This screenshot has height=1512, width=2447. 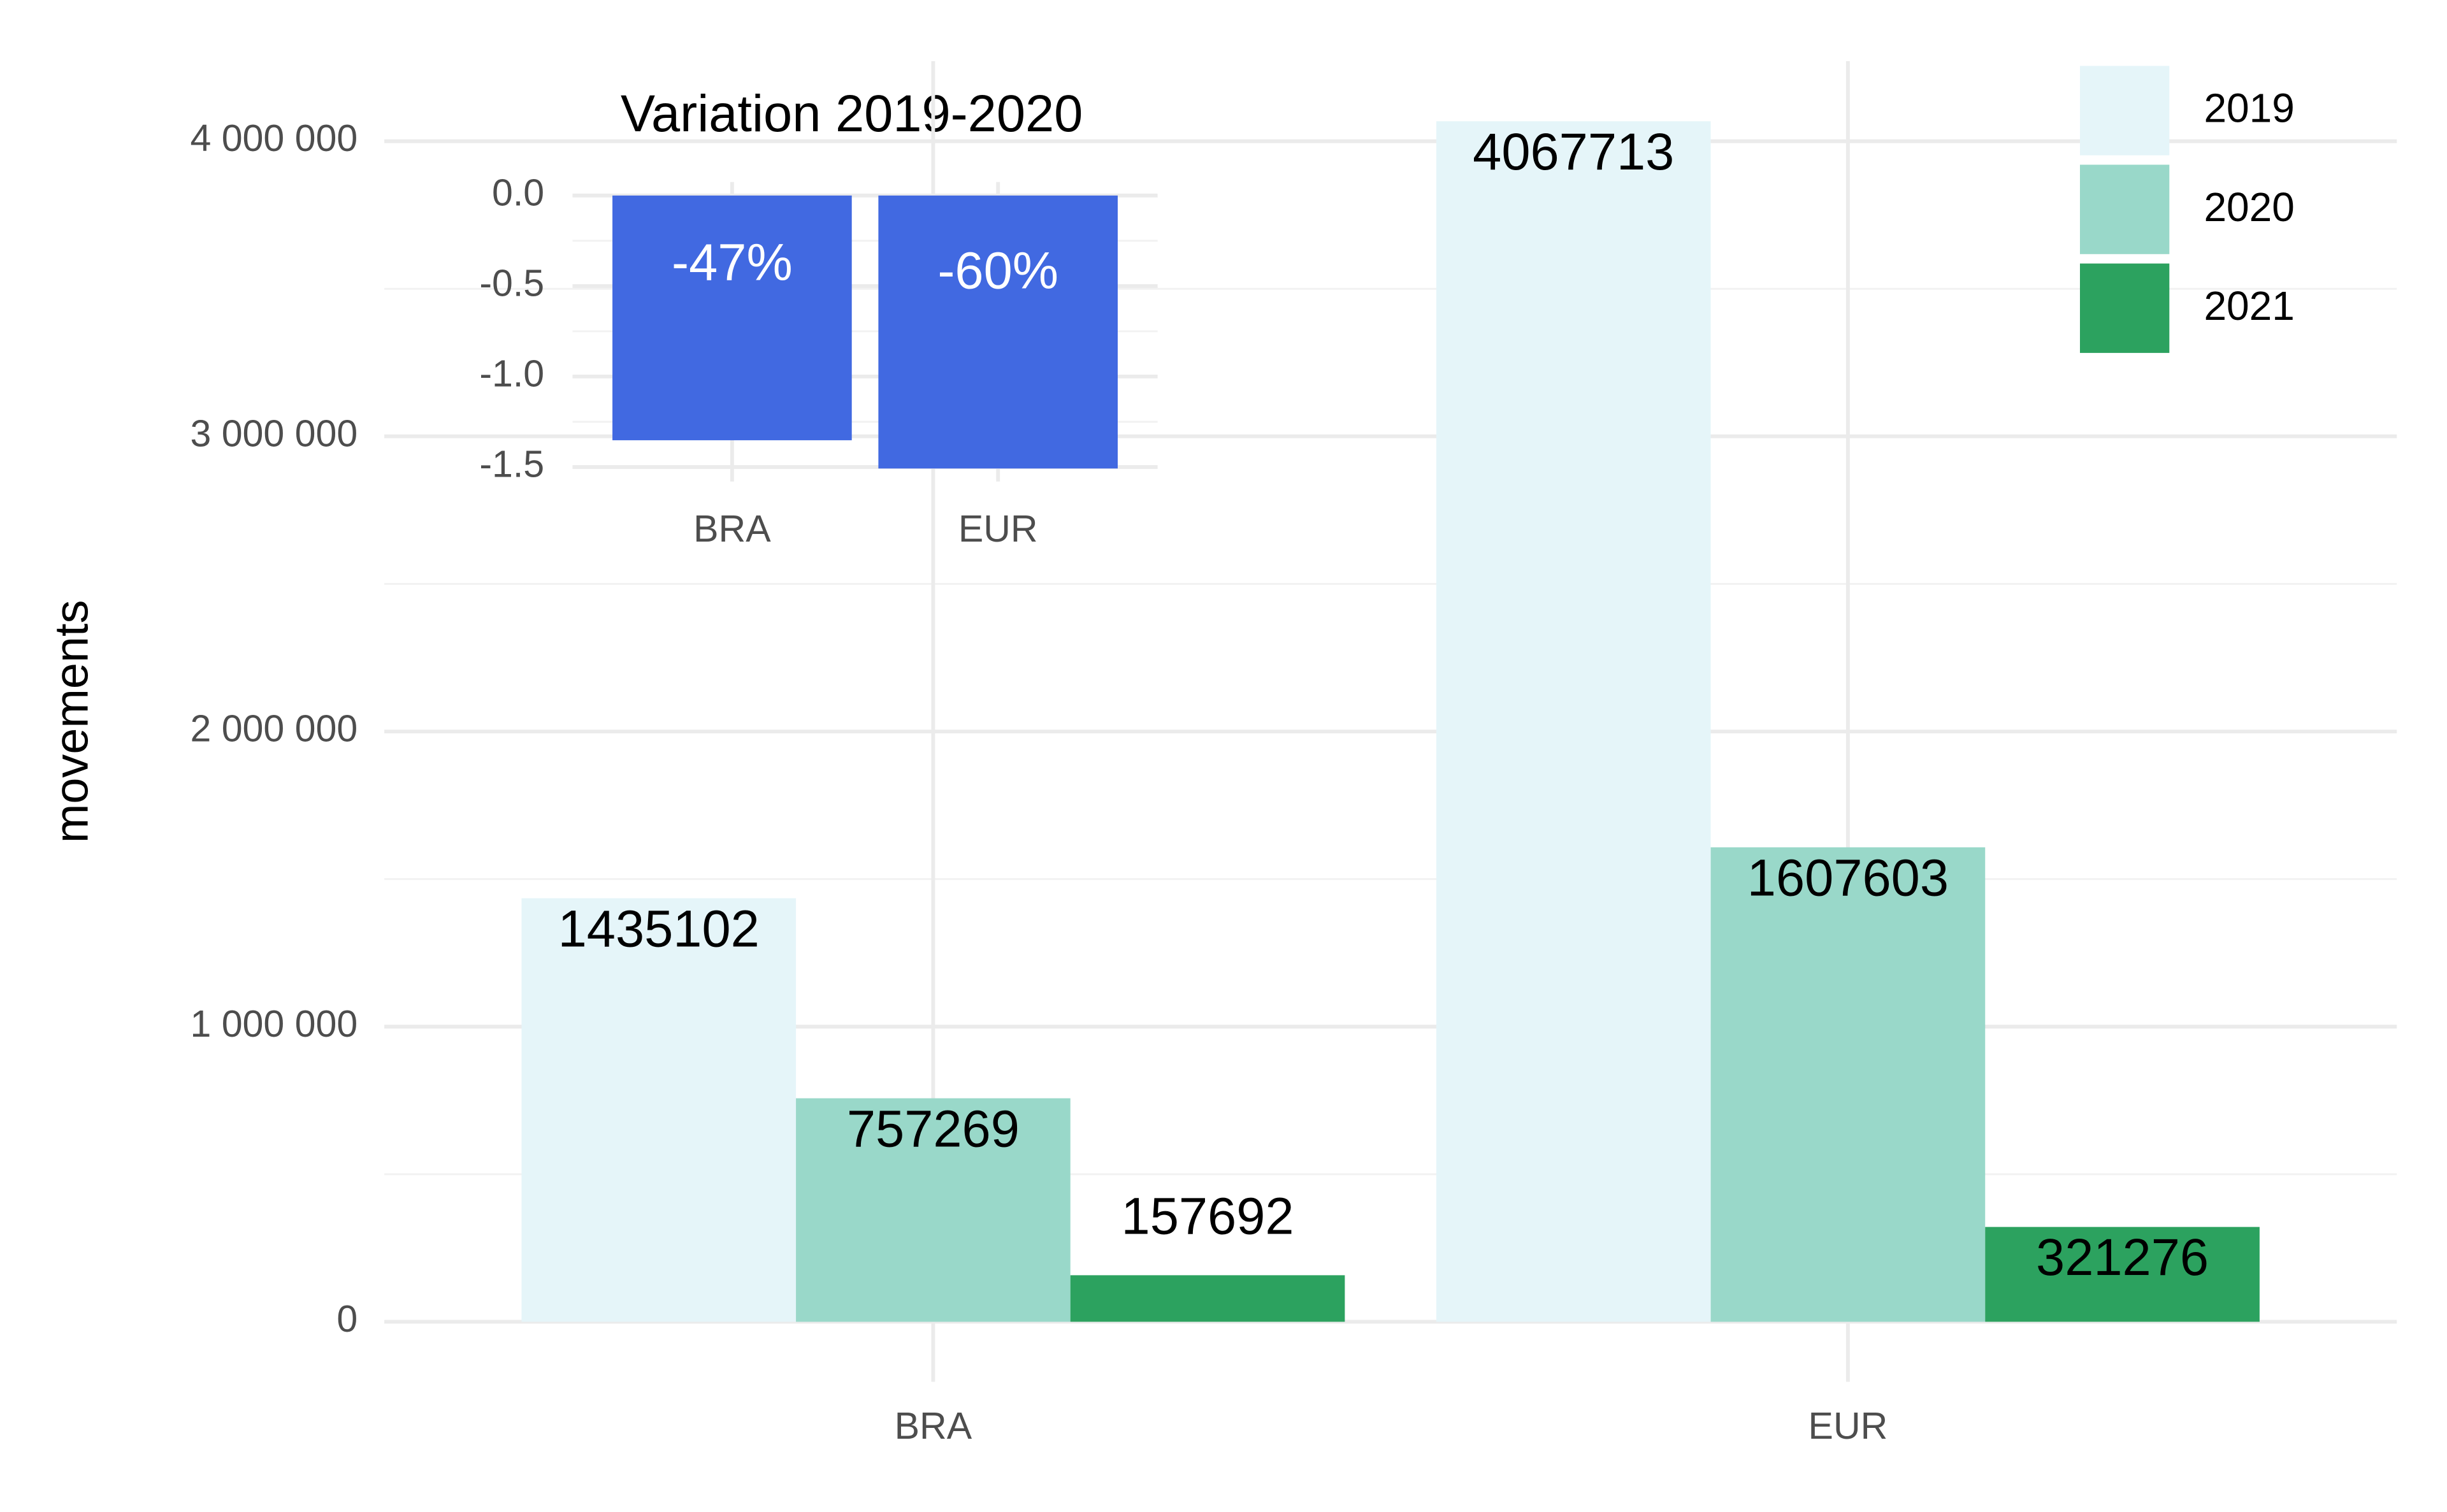 What do you see at coordinates (997, 271) in the screenshot?
I see `bar-annotation: -60%` at bounding box center [997, 271].